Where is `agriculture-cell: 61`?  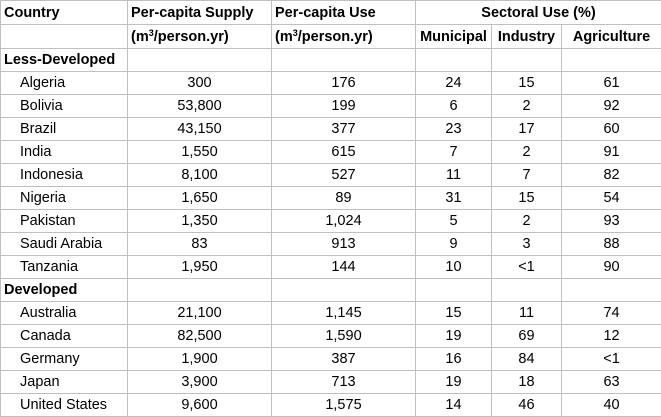
agriculture-cell: 61 is located at coordinates (610, 83).